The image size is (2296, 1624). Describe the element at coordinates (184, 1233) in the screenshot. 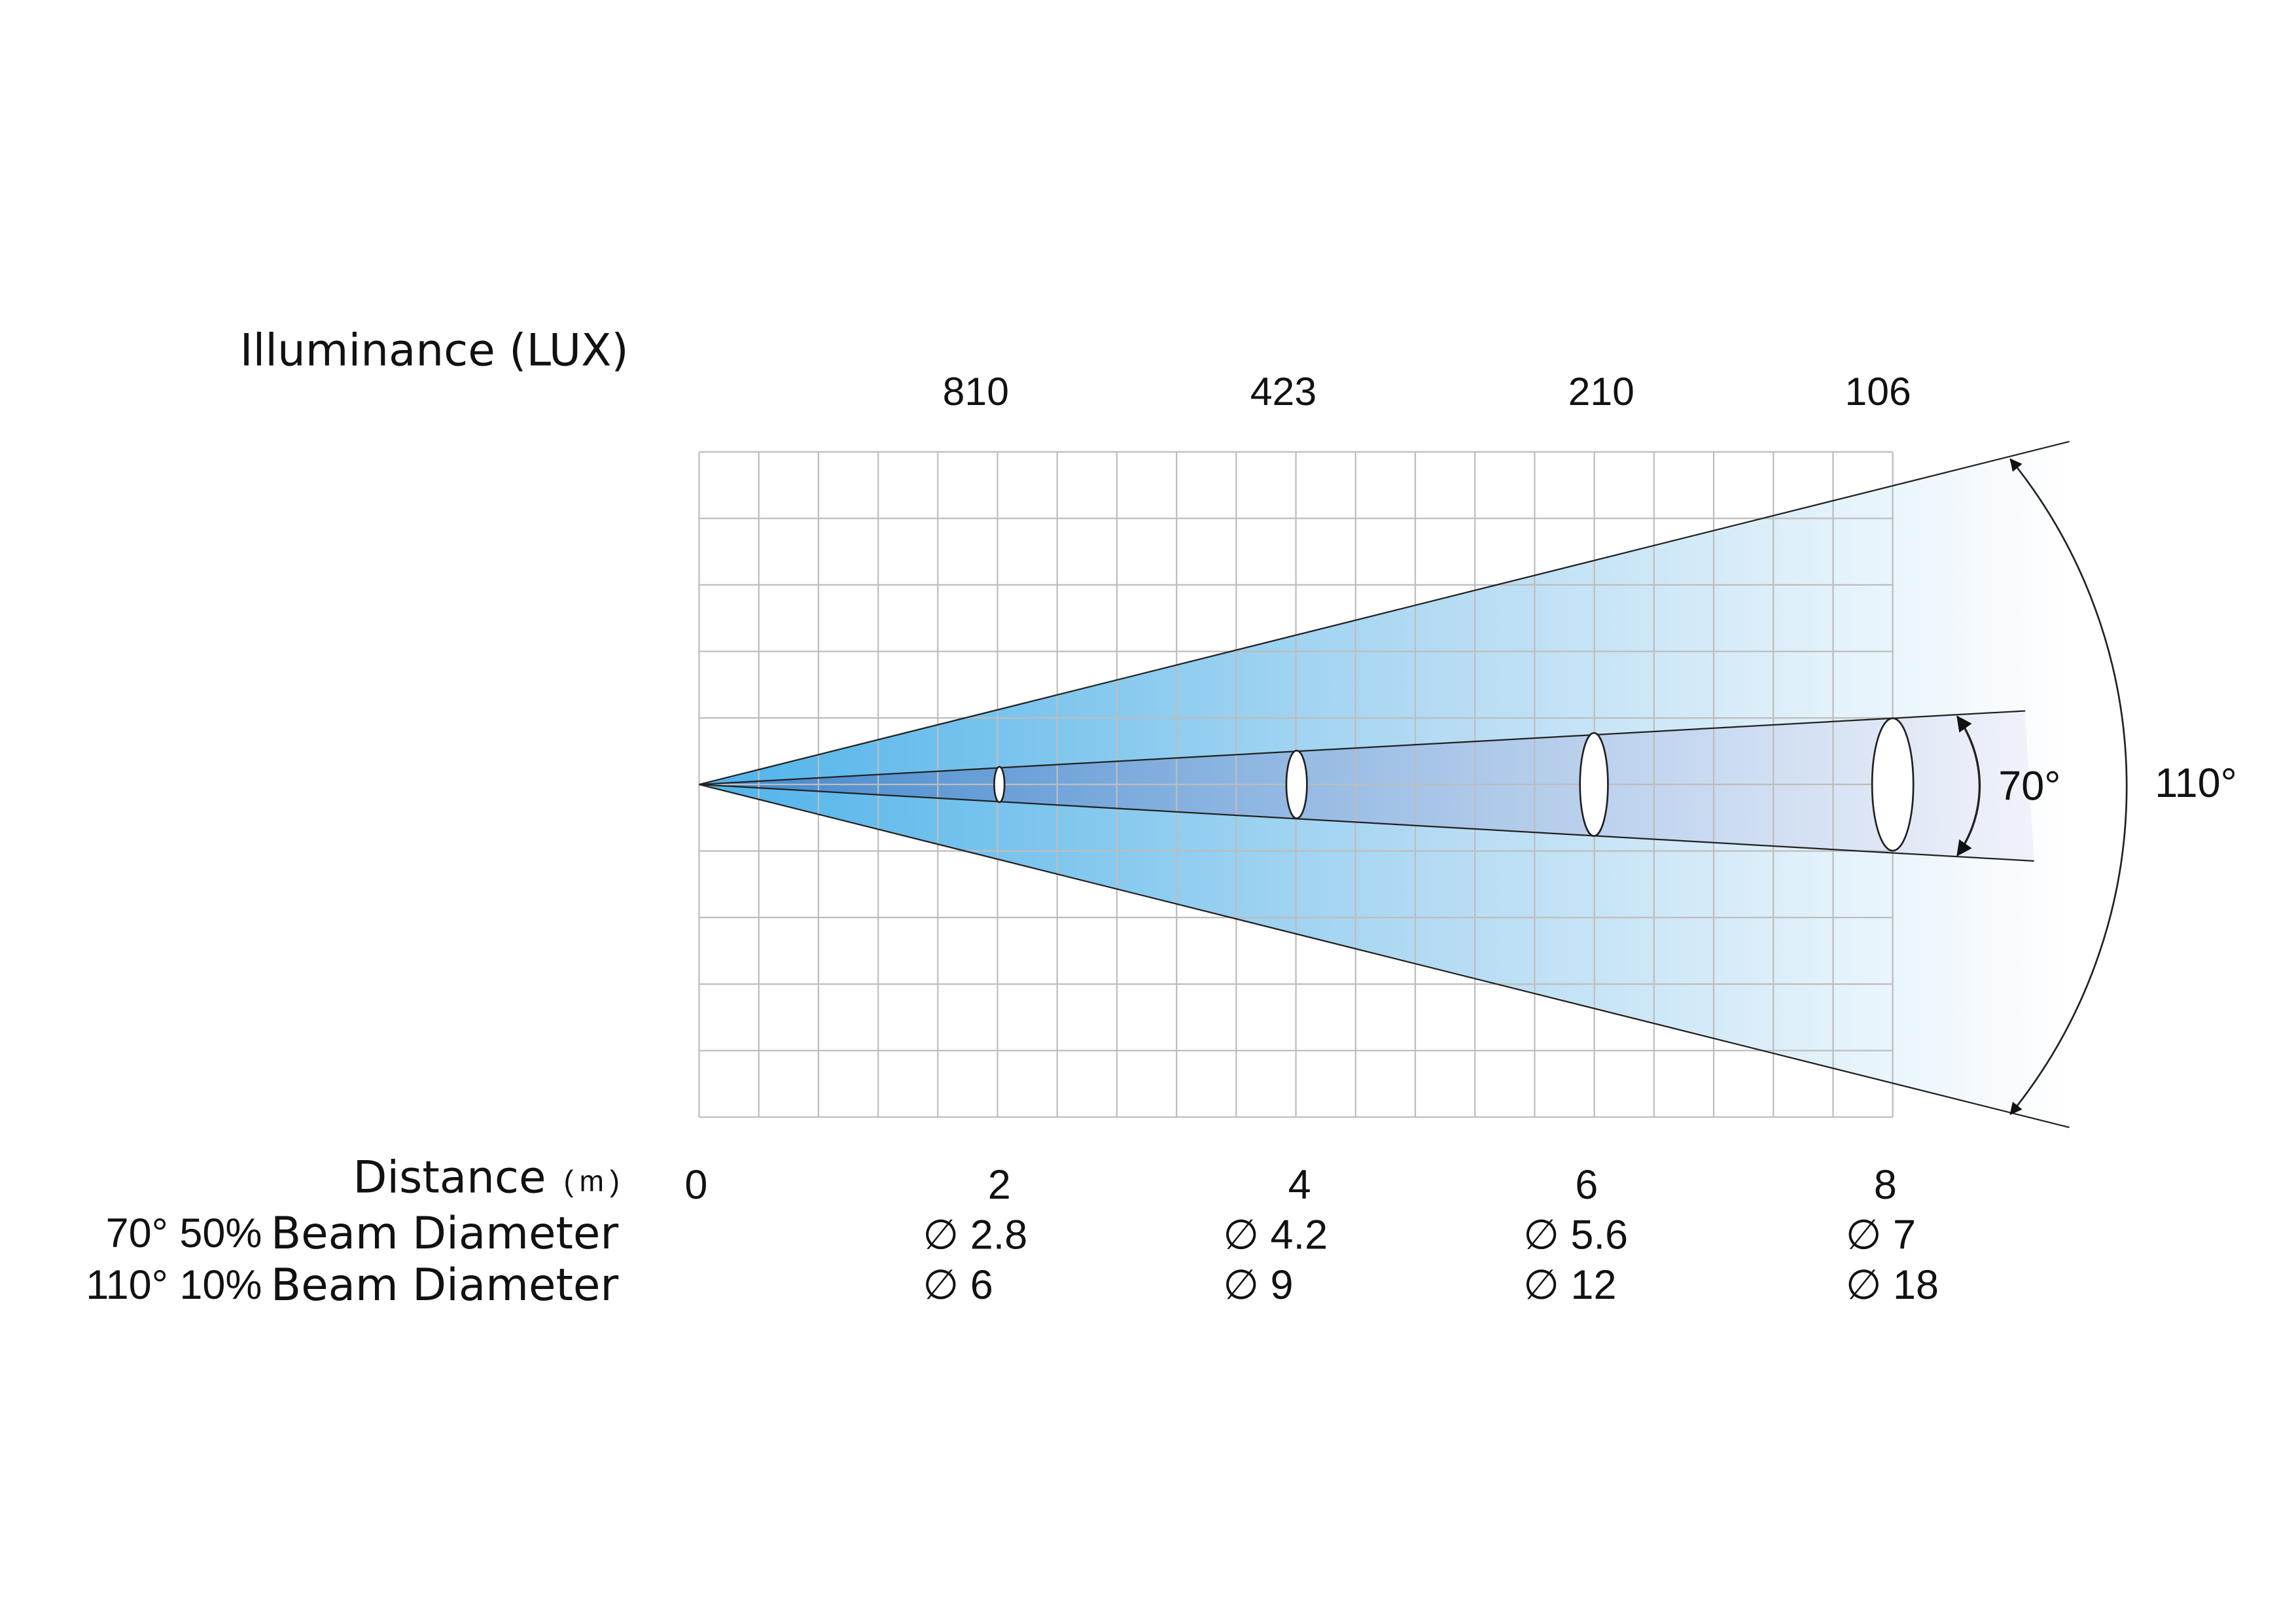

I see `row-angle: 70° 50%` at that location.